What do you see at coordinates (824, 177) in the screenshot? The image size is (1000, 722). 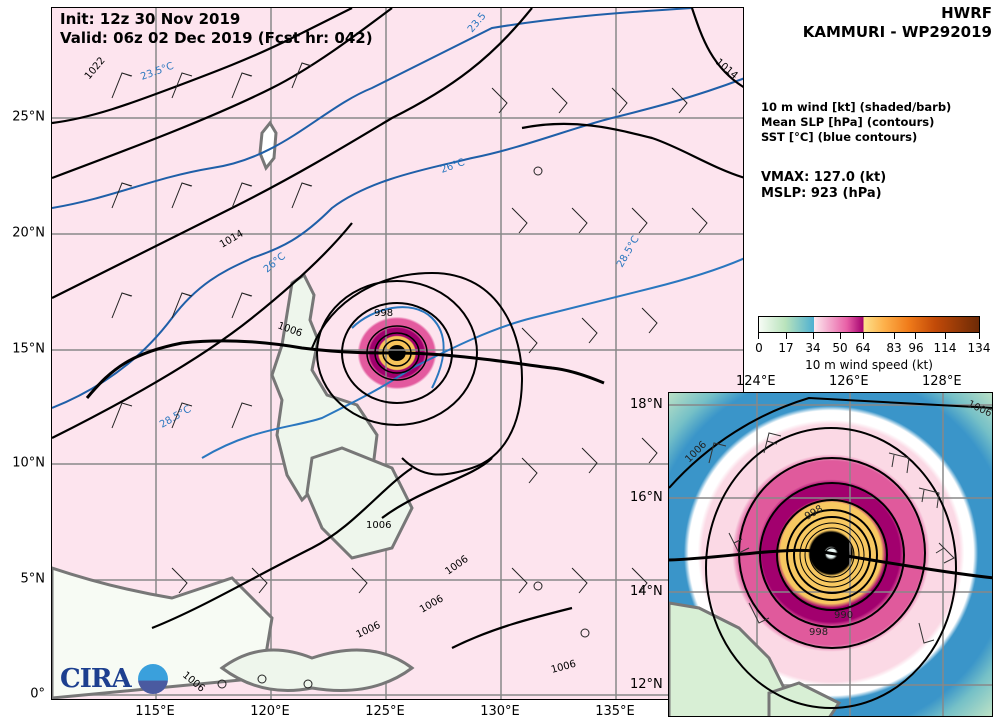 I see `vmax-value: VMAX: 127.0 (kt)` at bounding box center [824, 177].